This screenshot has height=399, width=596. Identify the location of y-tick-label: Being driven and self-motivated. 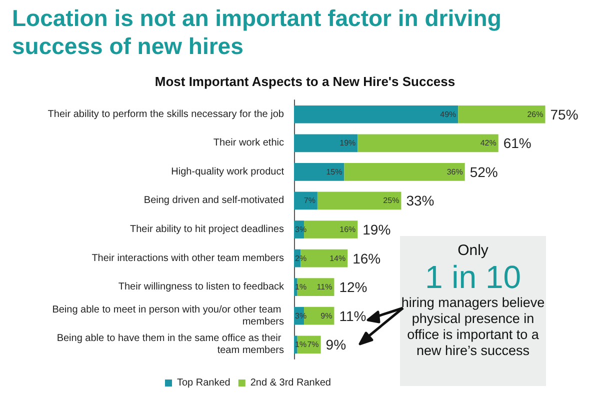
(214, 200).